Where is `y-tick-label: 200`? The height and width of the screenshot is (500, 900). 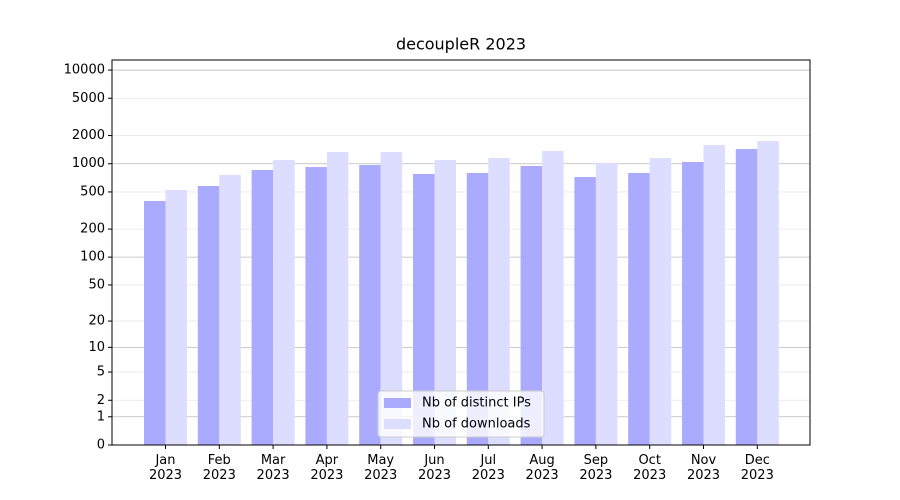 y-tick-label: 200 is located at coordinates (92, 229).